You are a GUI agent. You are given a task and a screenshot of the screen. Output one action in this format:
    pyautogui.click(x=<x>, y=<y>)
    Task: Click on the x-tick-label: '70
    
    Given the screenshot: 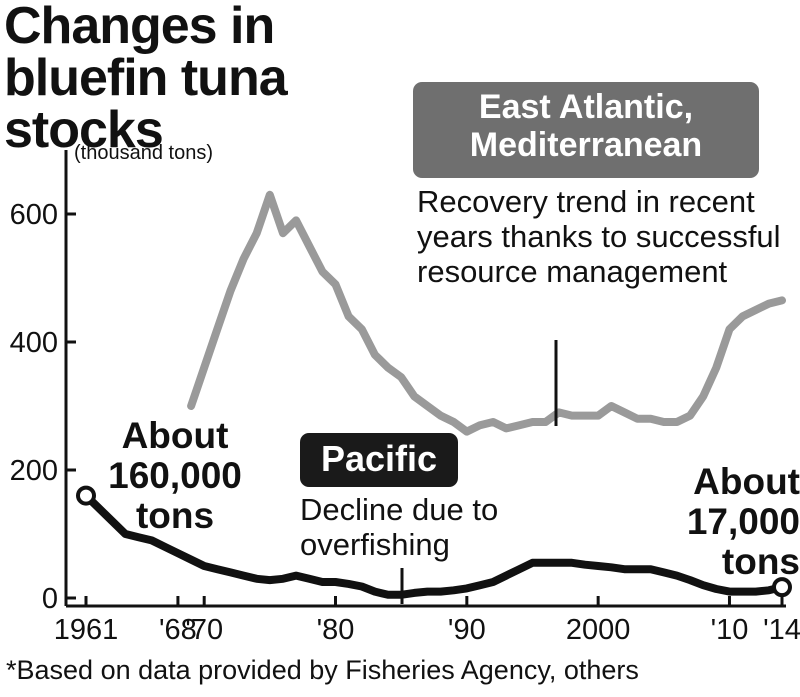 What is the action you would take?
    pyautogui.click(x=204, y=630)
    